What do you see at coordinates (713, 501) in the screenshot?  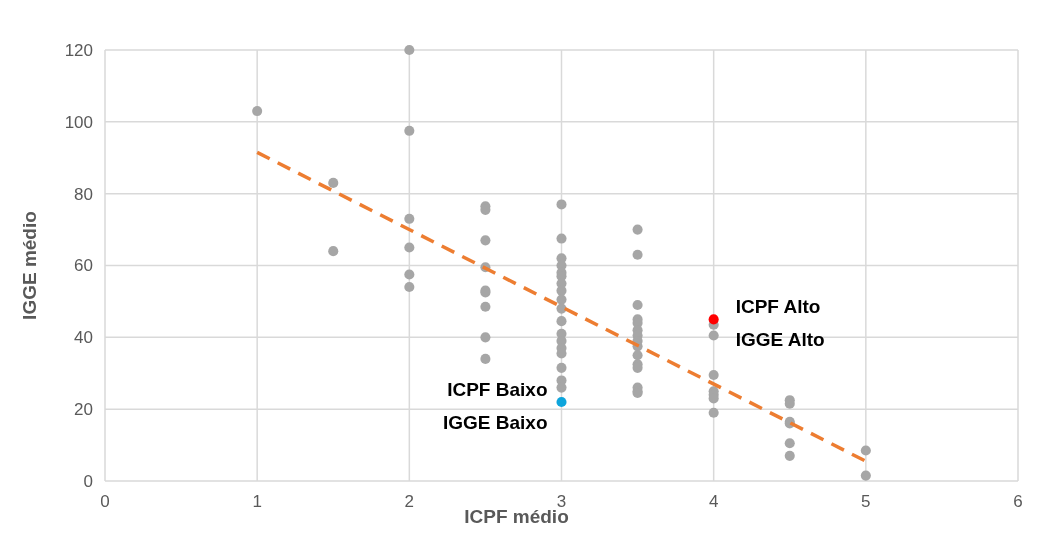 I see `x-tick-label: 4` at bounding box center [713, 501].